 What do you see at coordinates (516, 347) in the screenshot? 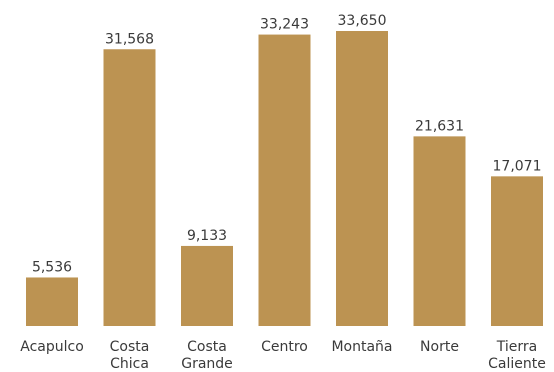
I see `category-label-6-line-0: Tierra` at bounding box center [516, 347].